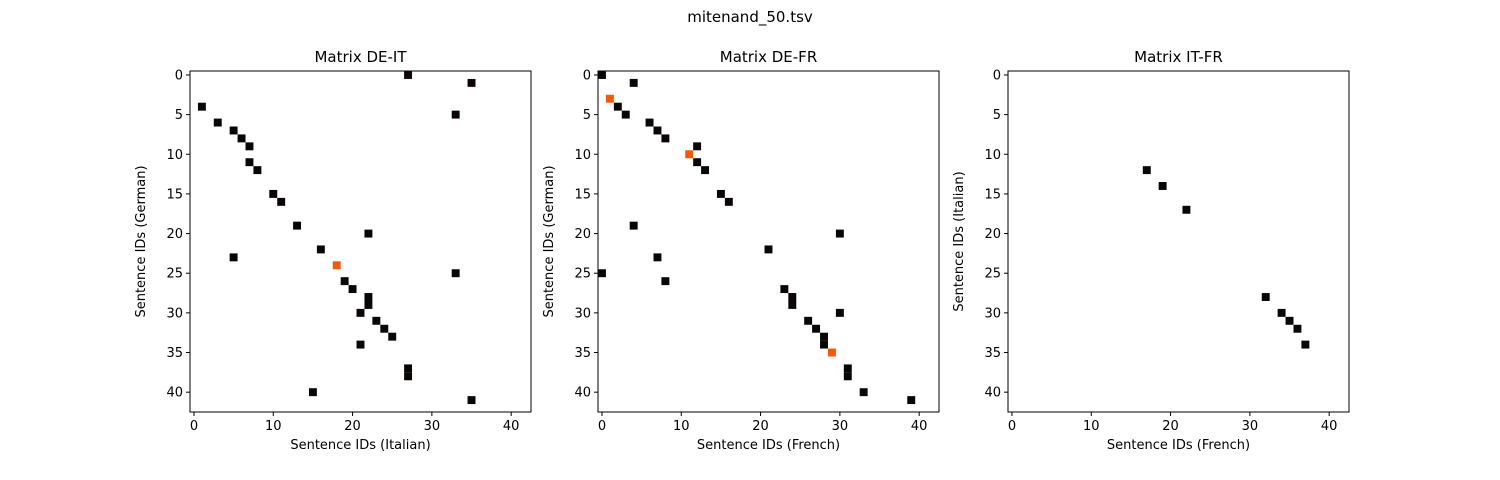 The image size is (1500, 480). I want to click on panel-title: Matrix DE-FR, so click(769, 57).